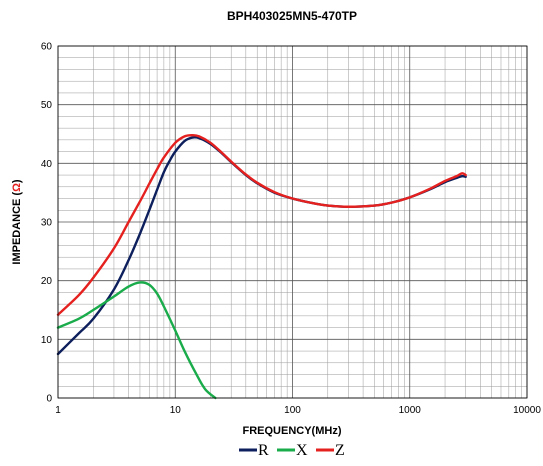  Describe the element at coordinates (292, 431) in the screenshot. I see `x-axis-label: FREQUENCY(MHz)` at that location.